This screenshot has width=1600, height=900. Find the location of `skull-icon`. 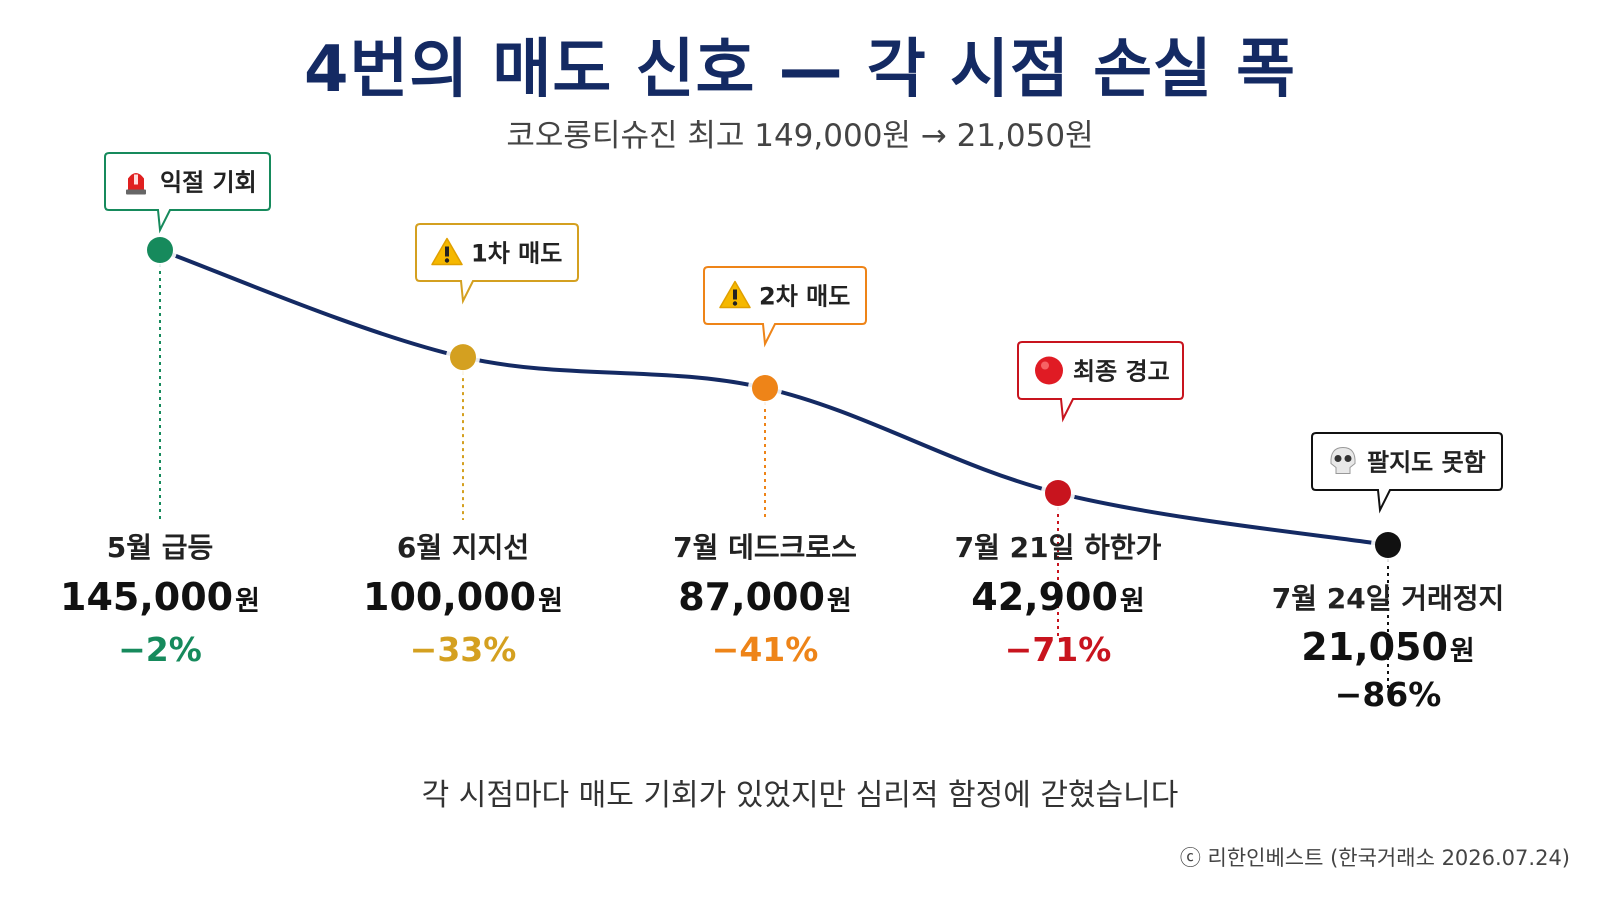

skull-icon is located at coordinates (1343, 460).